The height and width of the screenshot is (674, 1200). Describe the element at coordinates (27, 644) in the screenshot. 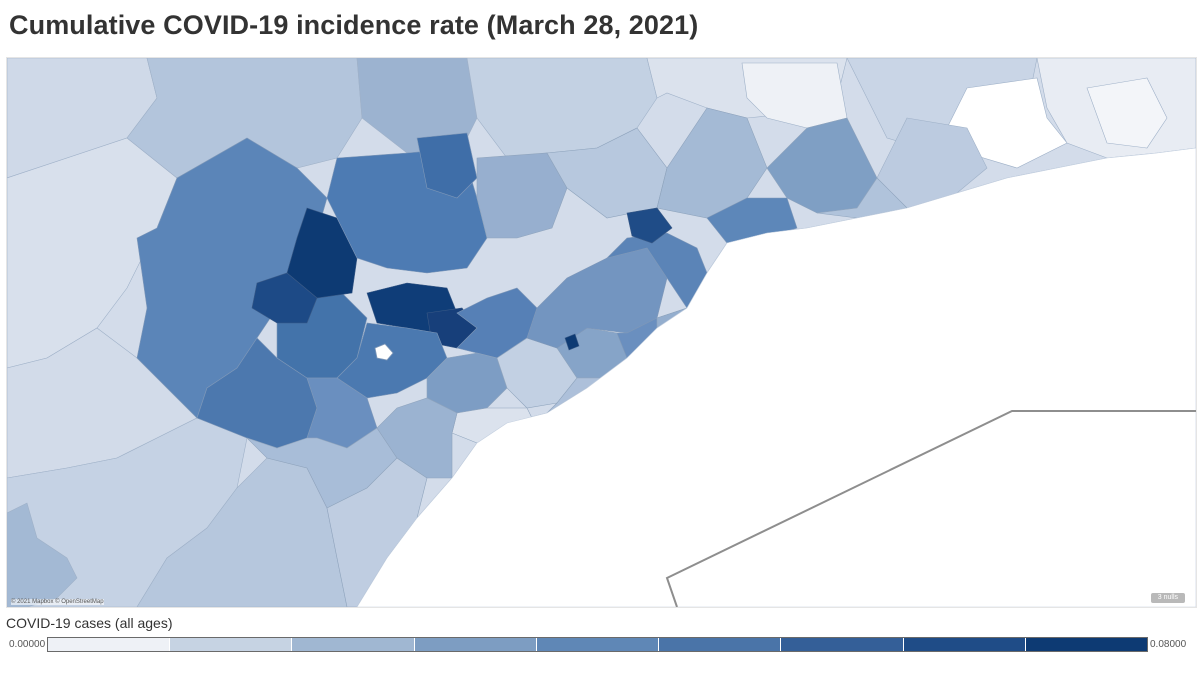

I see `legend-min-label: 0.00000` at that location.